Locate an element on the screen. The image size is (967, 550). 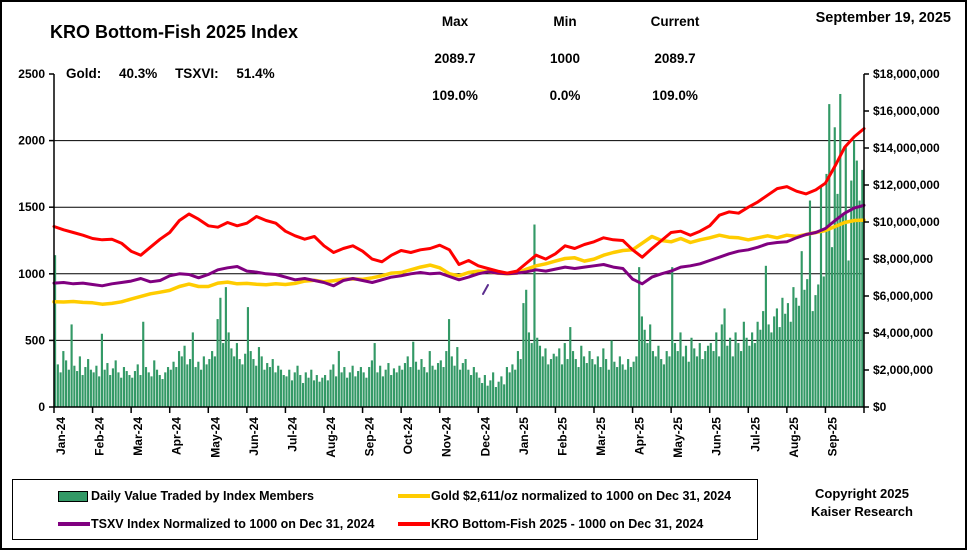
stat-max-value: 2089.7 is located at coordinates (455, 58).